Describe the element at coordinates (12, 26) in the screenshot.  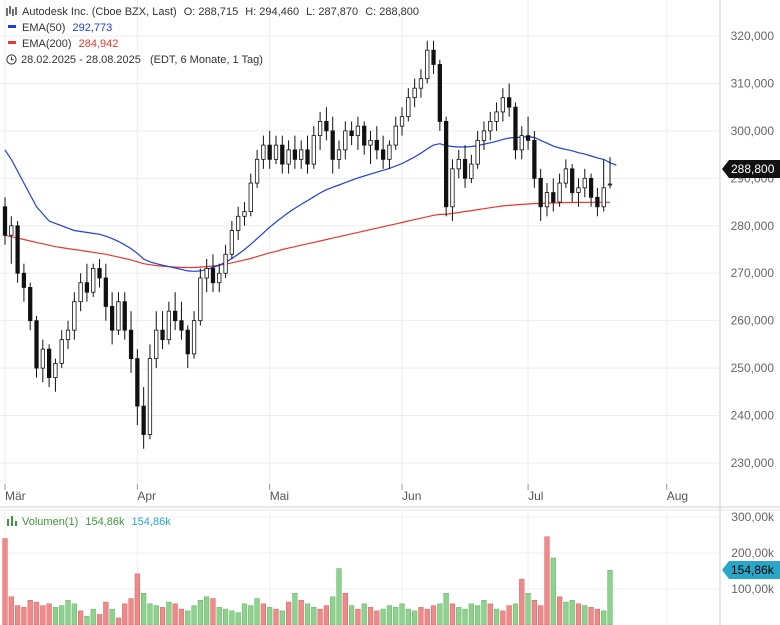
I see `ema50-swatch` at that location.